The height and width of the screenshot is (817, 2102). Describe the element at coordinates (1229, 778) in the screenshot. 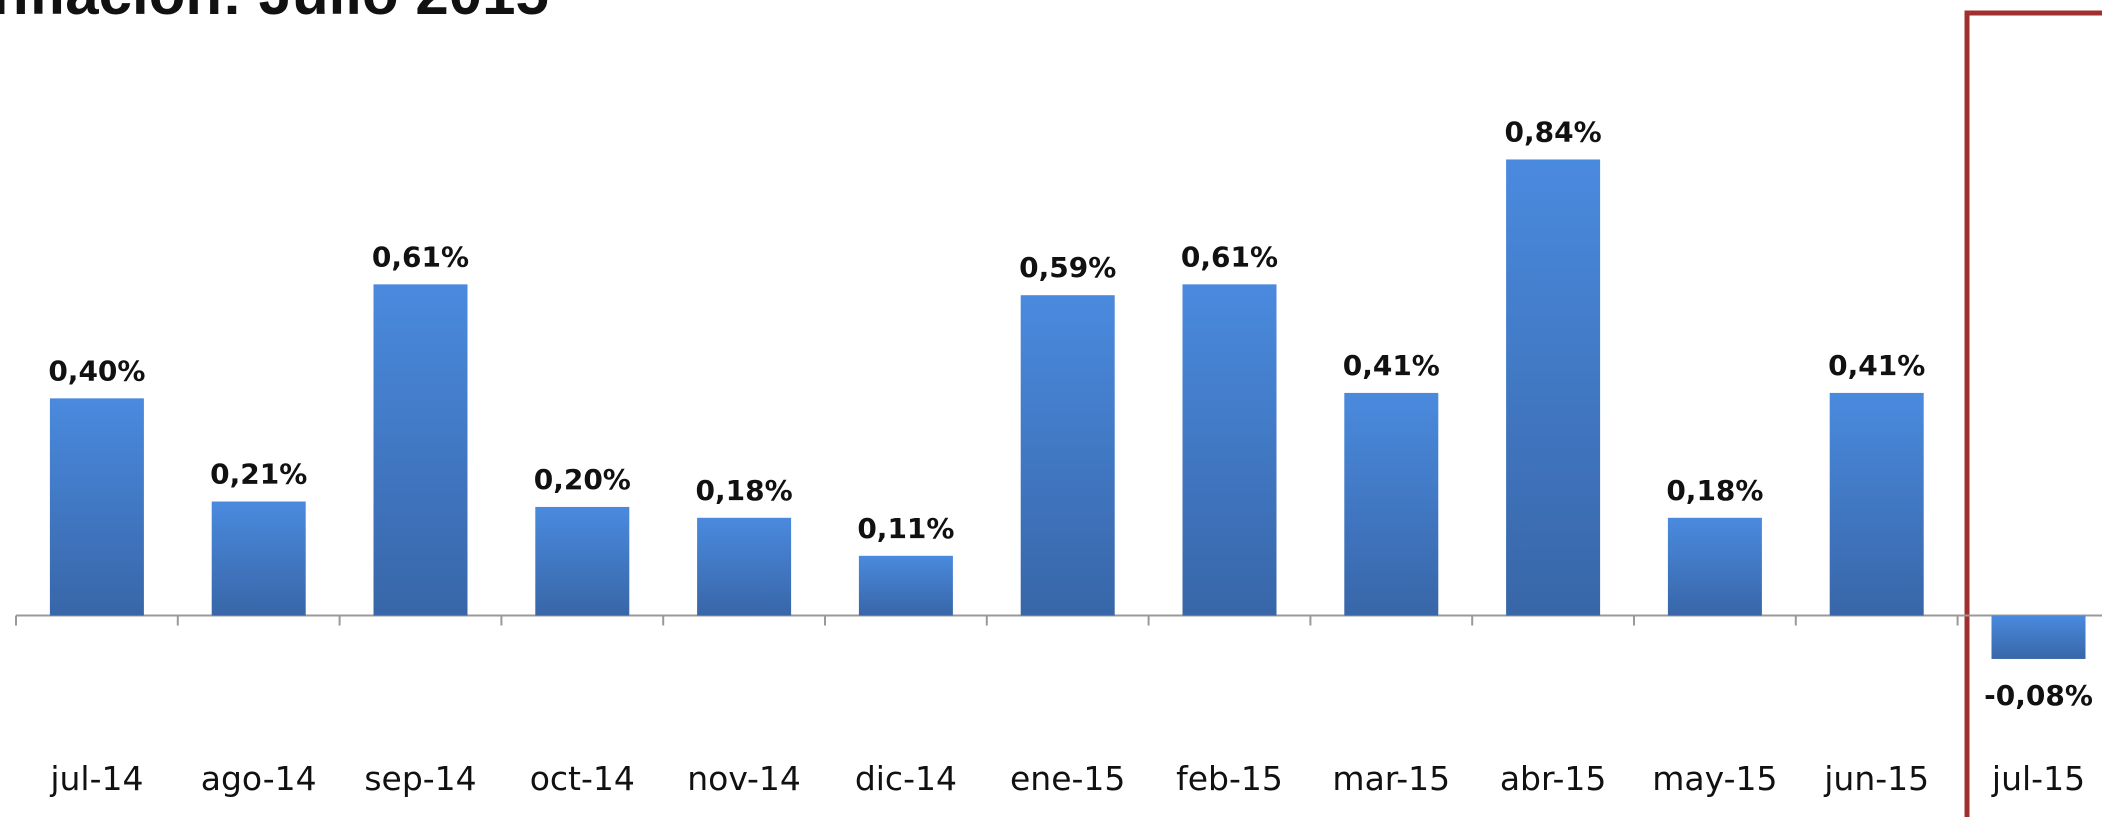

I see `x-tick-label: feb-15` at that location.